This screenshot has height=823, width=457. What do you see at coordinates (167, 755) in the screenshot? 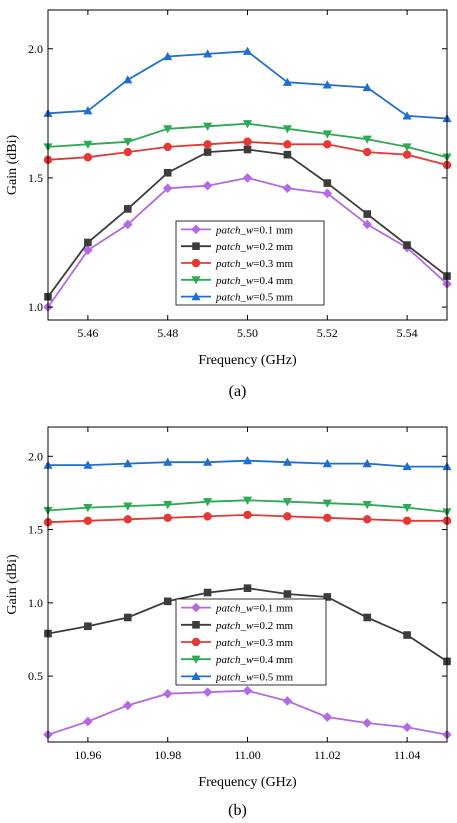
I see `x-tick-label: 10.98` at bounding box center [167, 755].